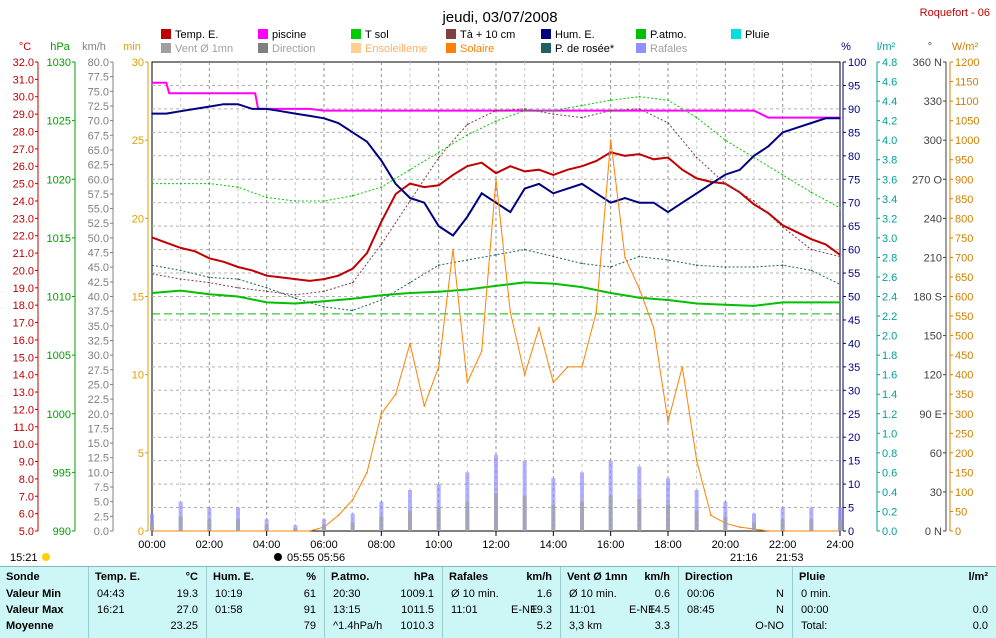 This screenshot has height=638, width=996. What do you see at coordinates (98, 341) in the screenshot?
I see `wind-axis-tick: 32.5` at bounding box center [98, 341].